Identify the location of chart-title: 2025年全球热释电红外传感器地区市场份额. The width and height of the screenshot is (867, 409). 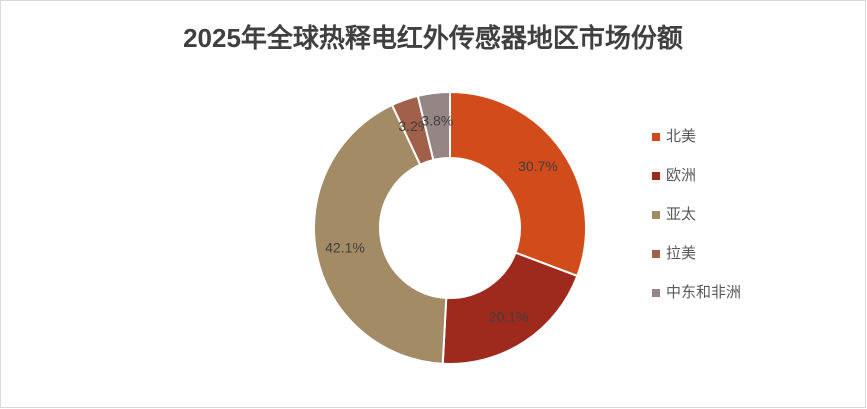
(433, 38).